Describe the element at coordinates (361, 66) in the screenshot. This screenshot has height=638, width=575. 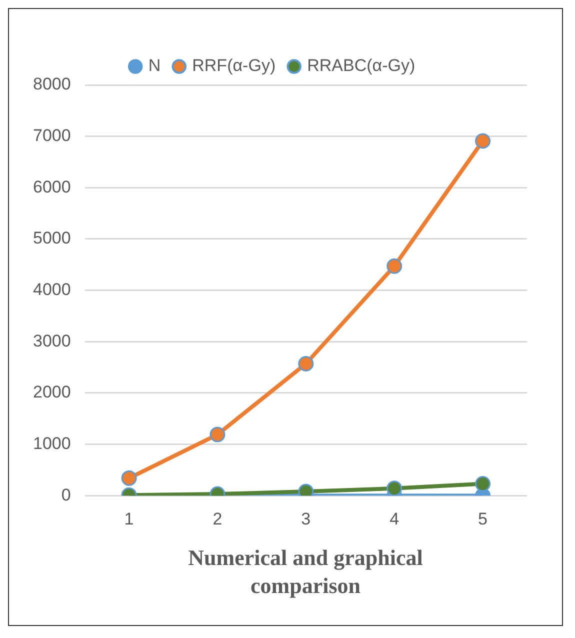
I see `legend-label: RRABC(α-Gy)` at that location.